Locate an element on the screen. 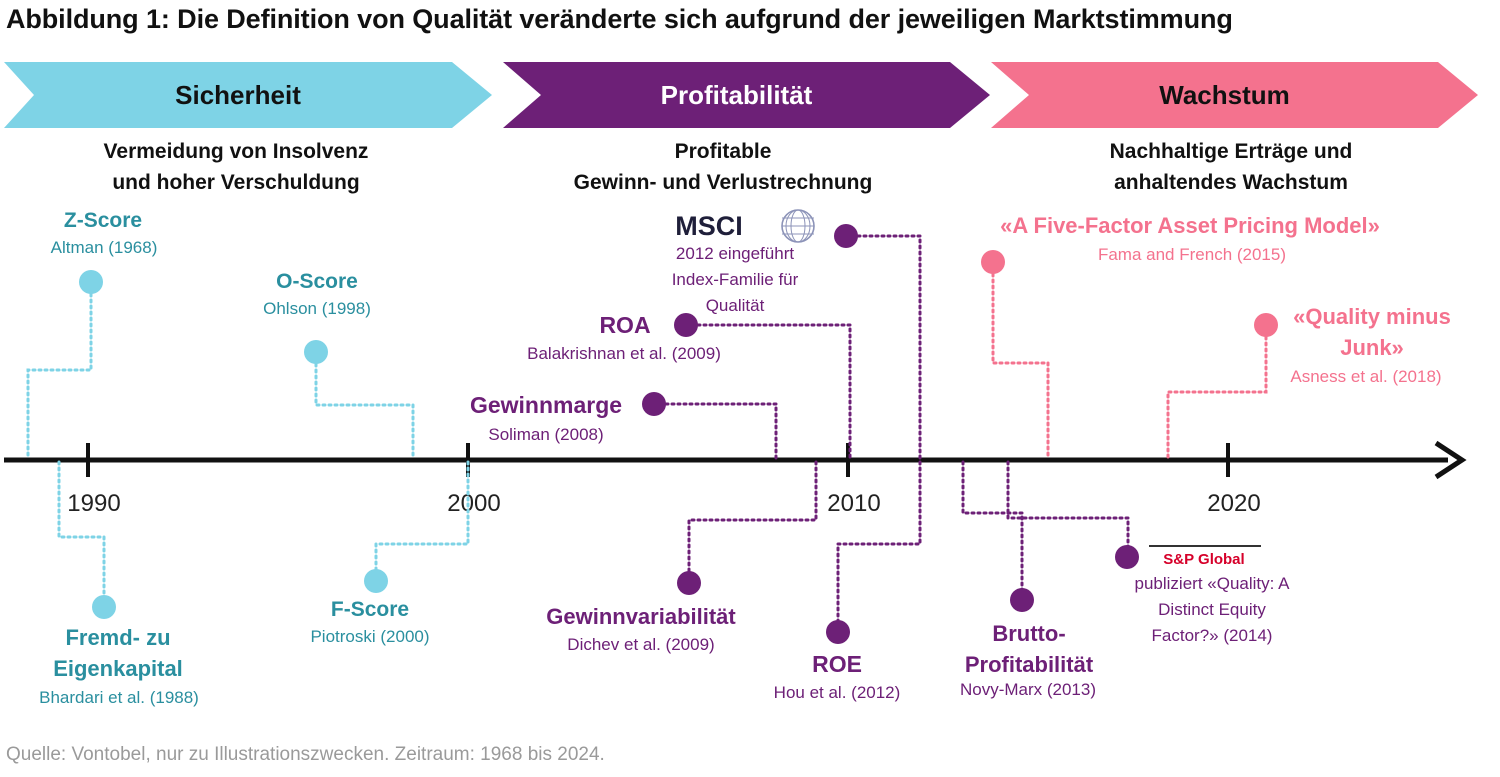  quality-minus-junk-title: «Quality minus is located at coordinates (1372, 316).